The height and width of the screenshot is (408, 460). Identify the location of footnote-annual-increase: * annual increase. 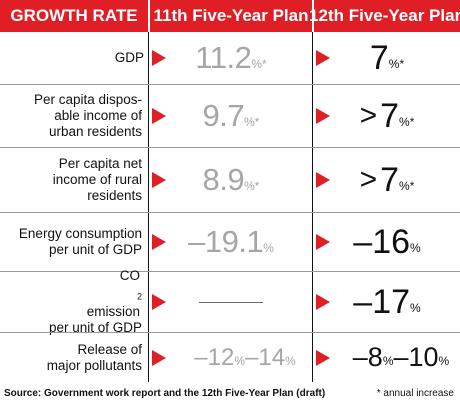
(415, 393).